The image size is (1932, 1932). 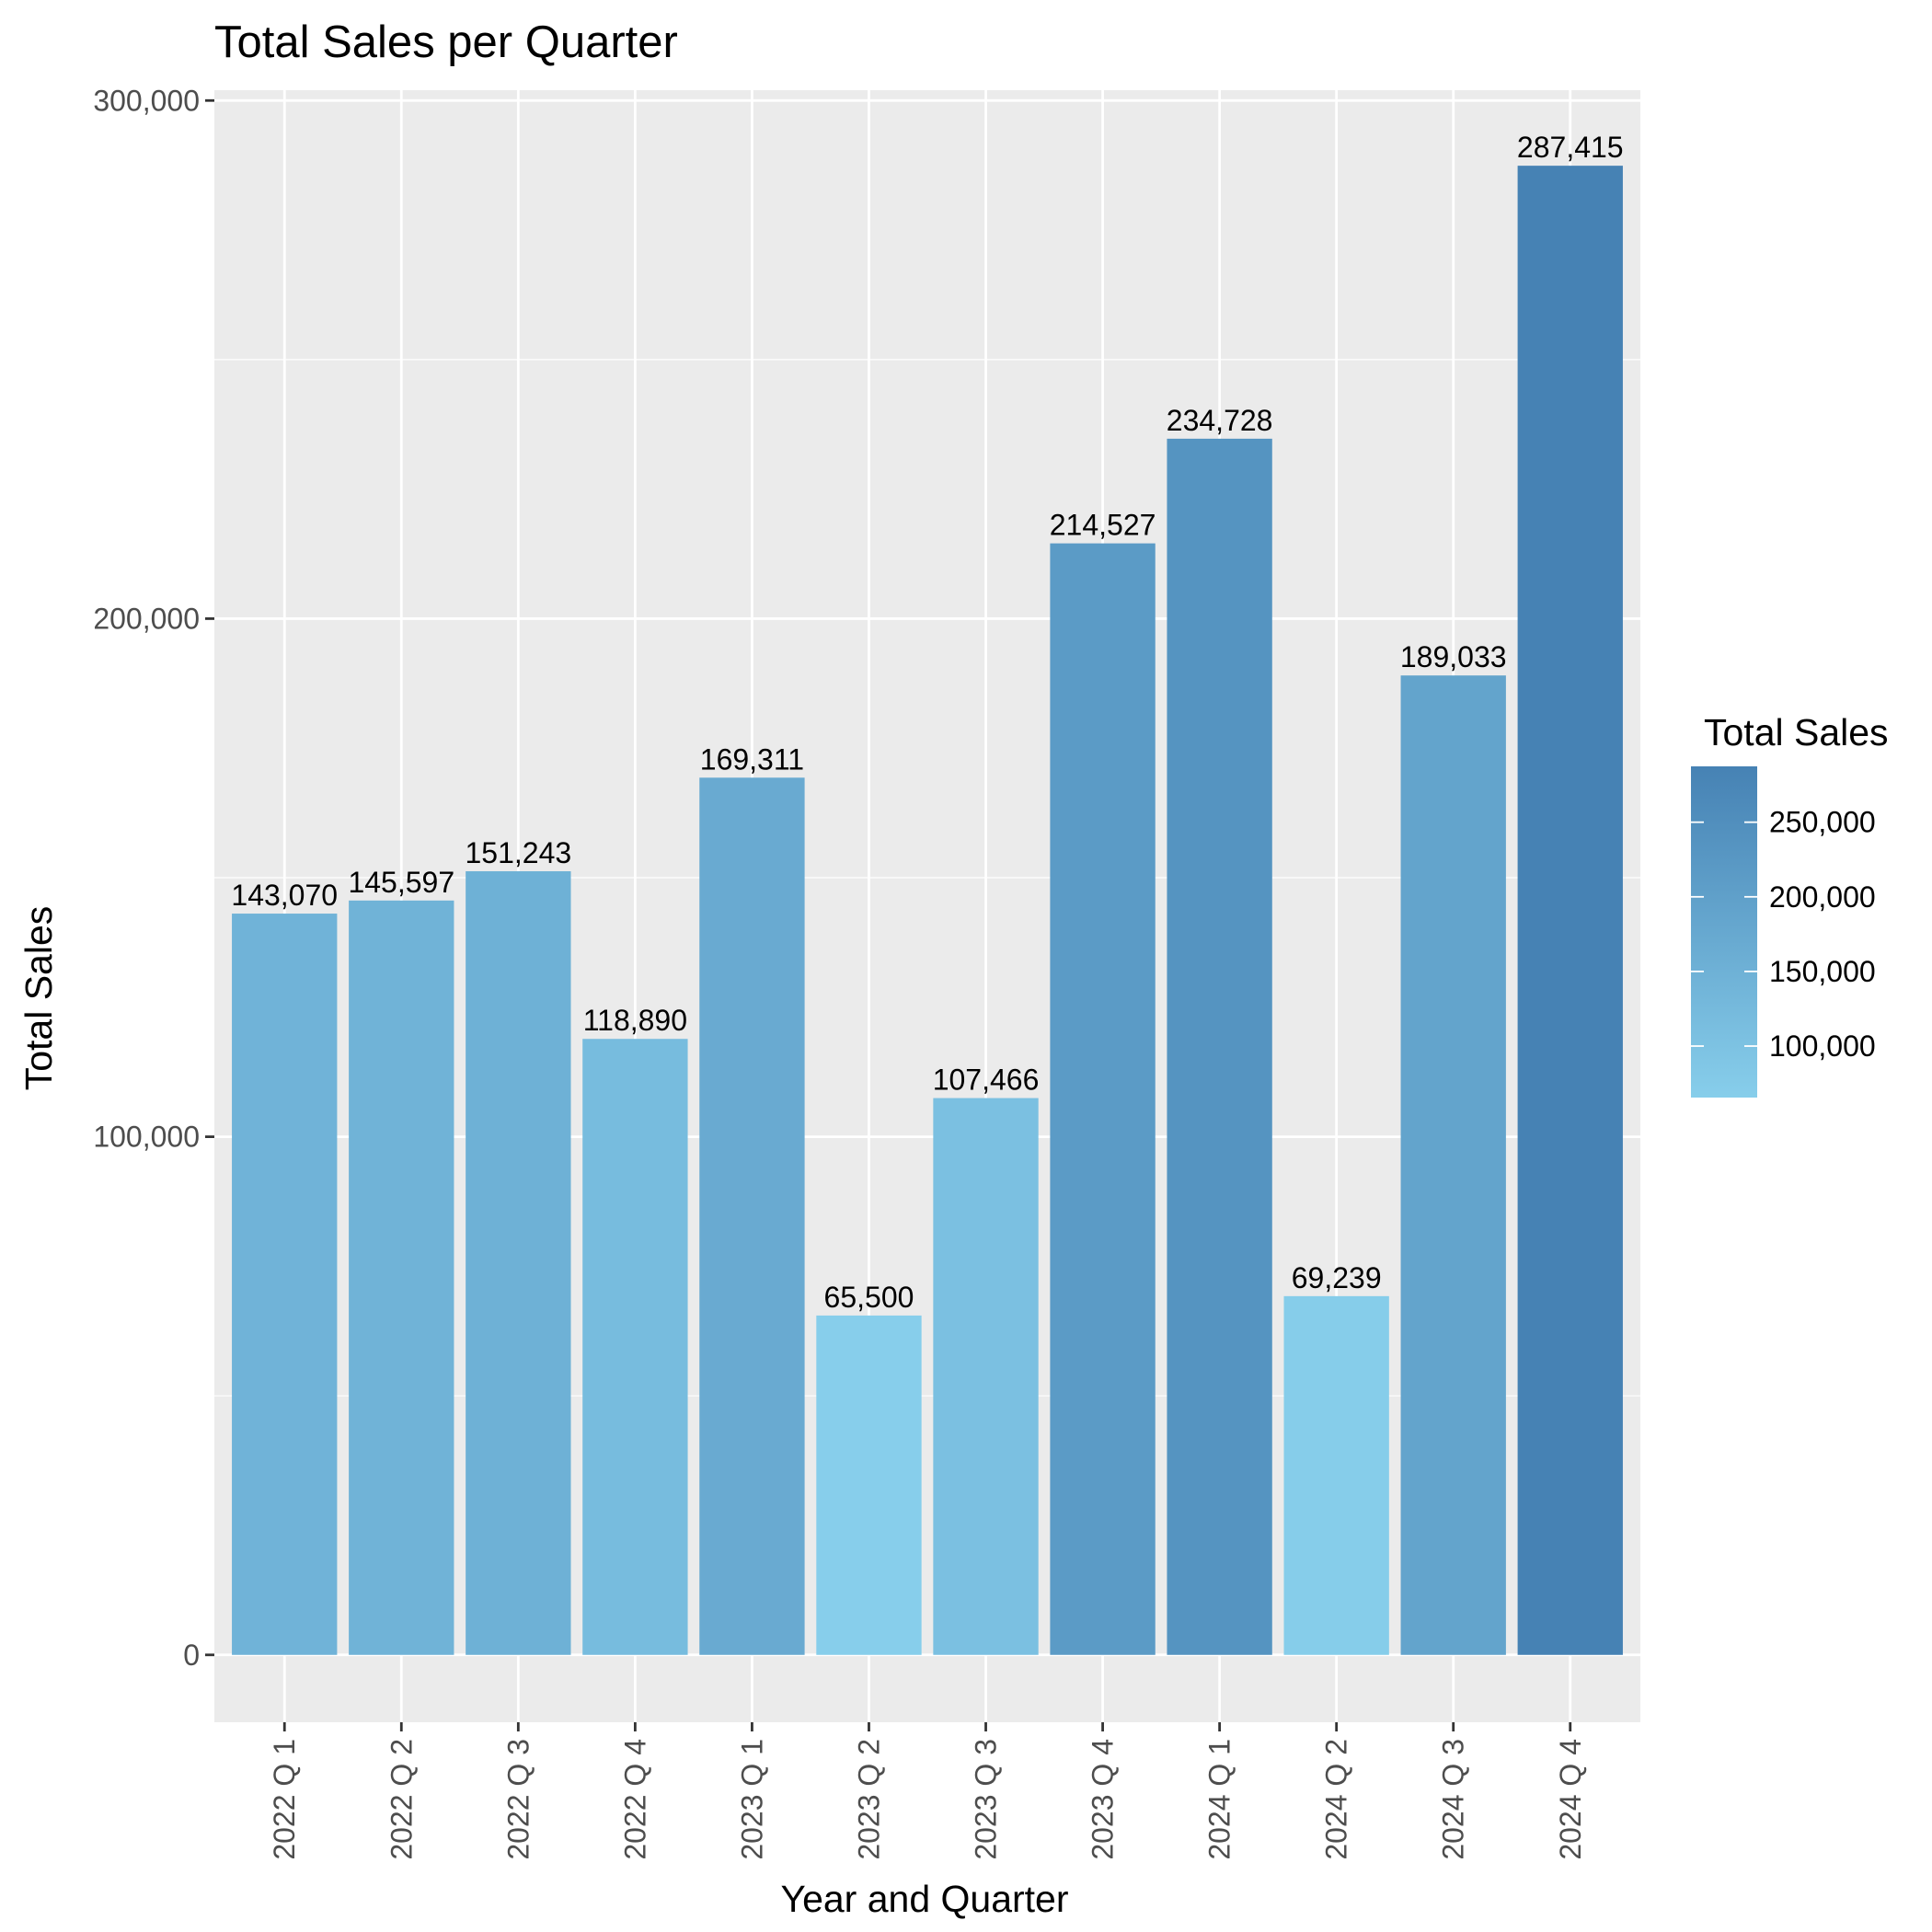 I want to click on bar-value-label: 107,466, so click(x=986, y=1080).